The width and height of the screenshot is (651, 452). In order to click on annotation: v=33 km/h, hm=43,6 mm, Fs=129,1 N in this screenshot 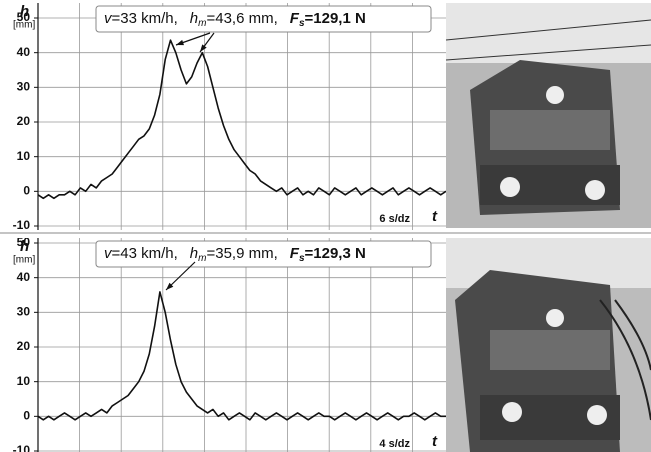, I will do `click(235, 19)`.